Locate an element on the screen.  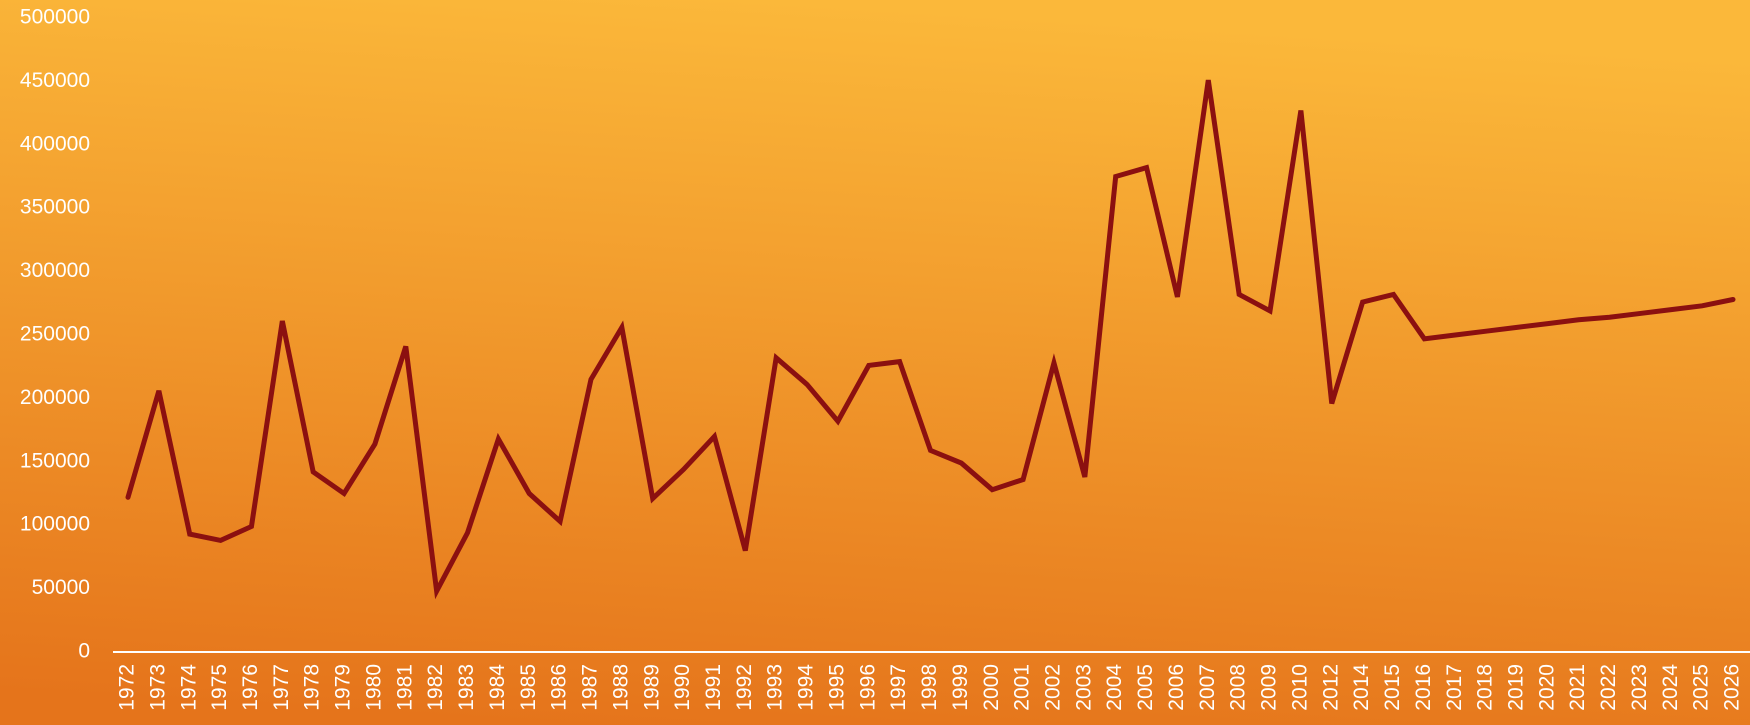
x-tick-label: 2019 is located at coordinates (1515, 687).